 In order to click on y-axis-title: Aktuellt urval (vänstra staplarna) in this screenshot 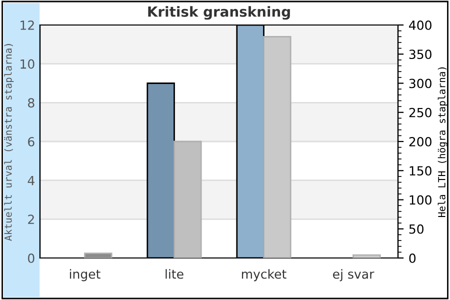, I will do `click(9, 142)`.